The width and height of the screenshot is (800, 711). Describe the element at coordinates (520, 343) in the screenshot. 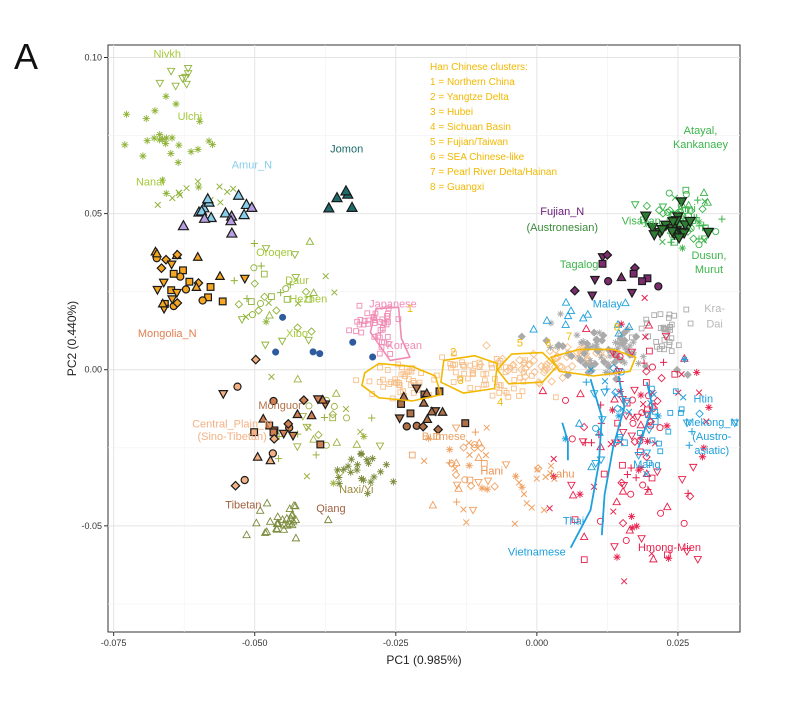

I see `population-label: 5` at that location.